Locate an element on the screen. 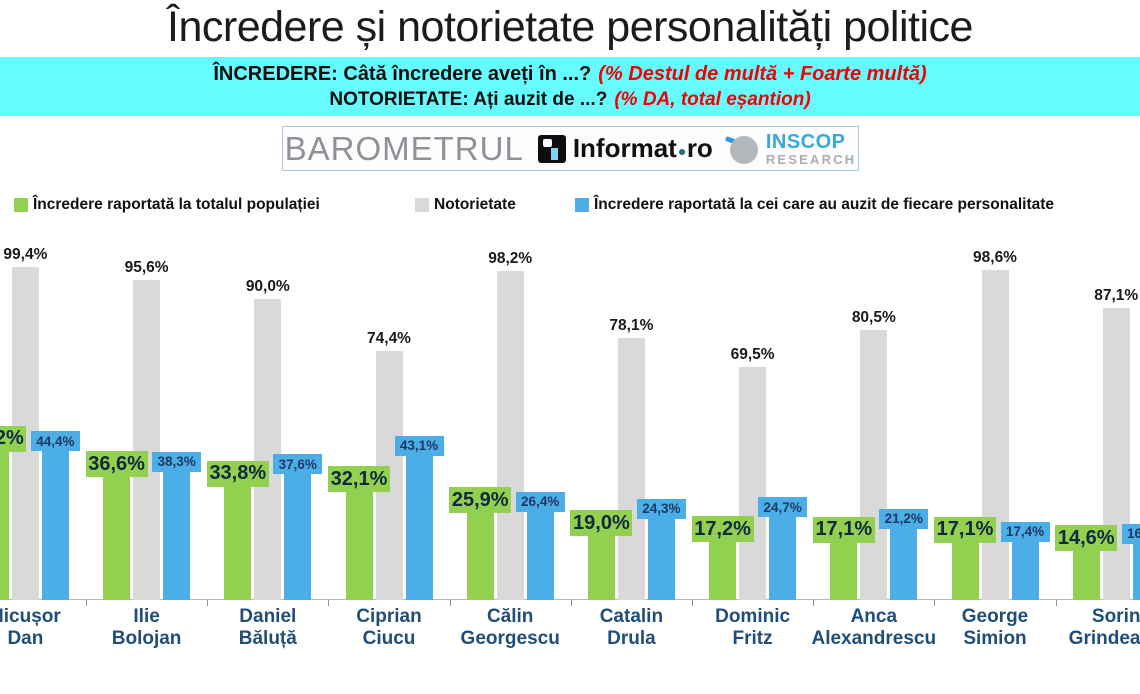  notoriety-bar-label: 90,0% is located at coordinates (267, 286).